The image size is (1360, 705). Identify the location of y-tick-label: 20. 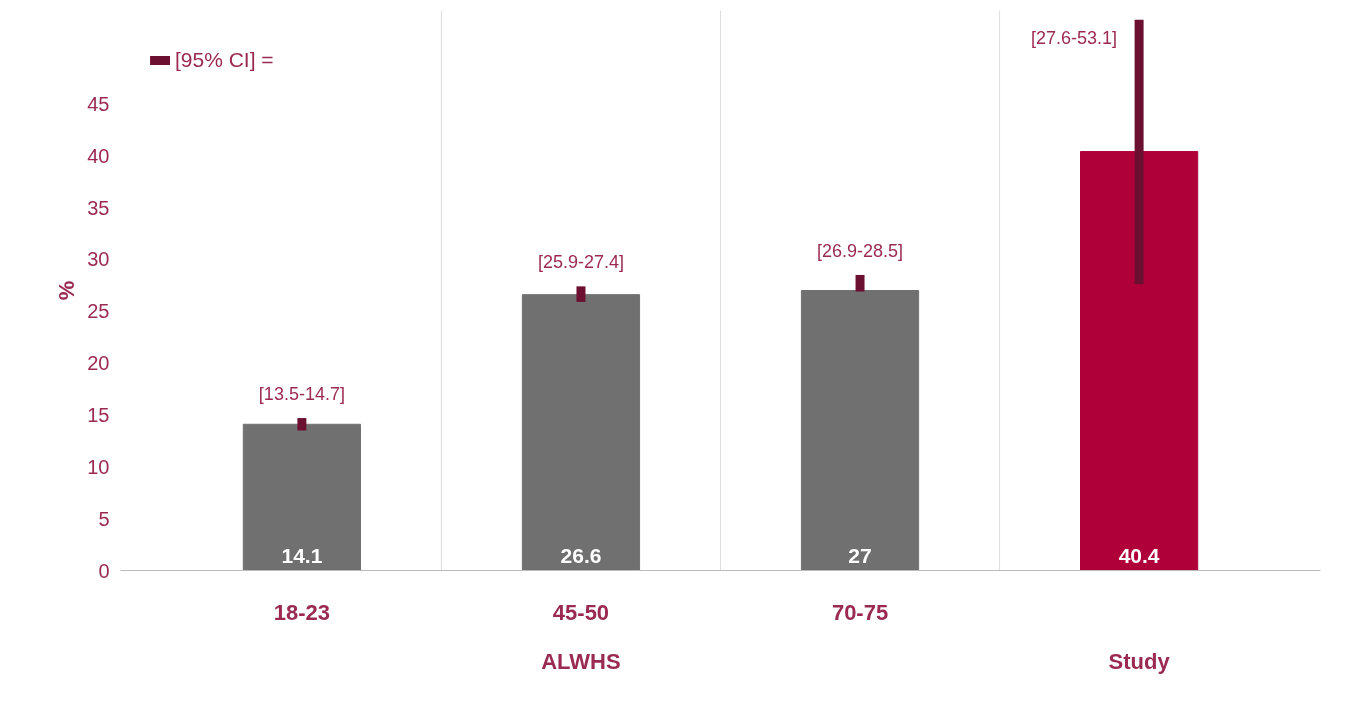
(98, 363).